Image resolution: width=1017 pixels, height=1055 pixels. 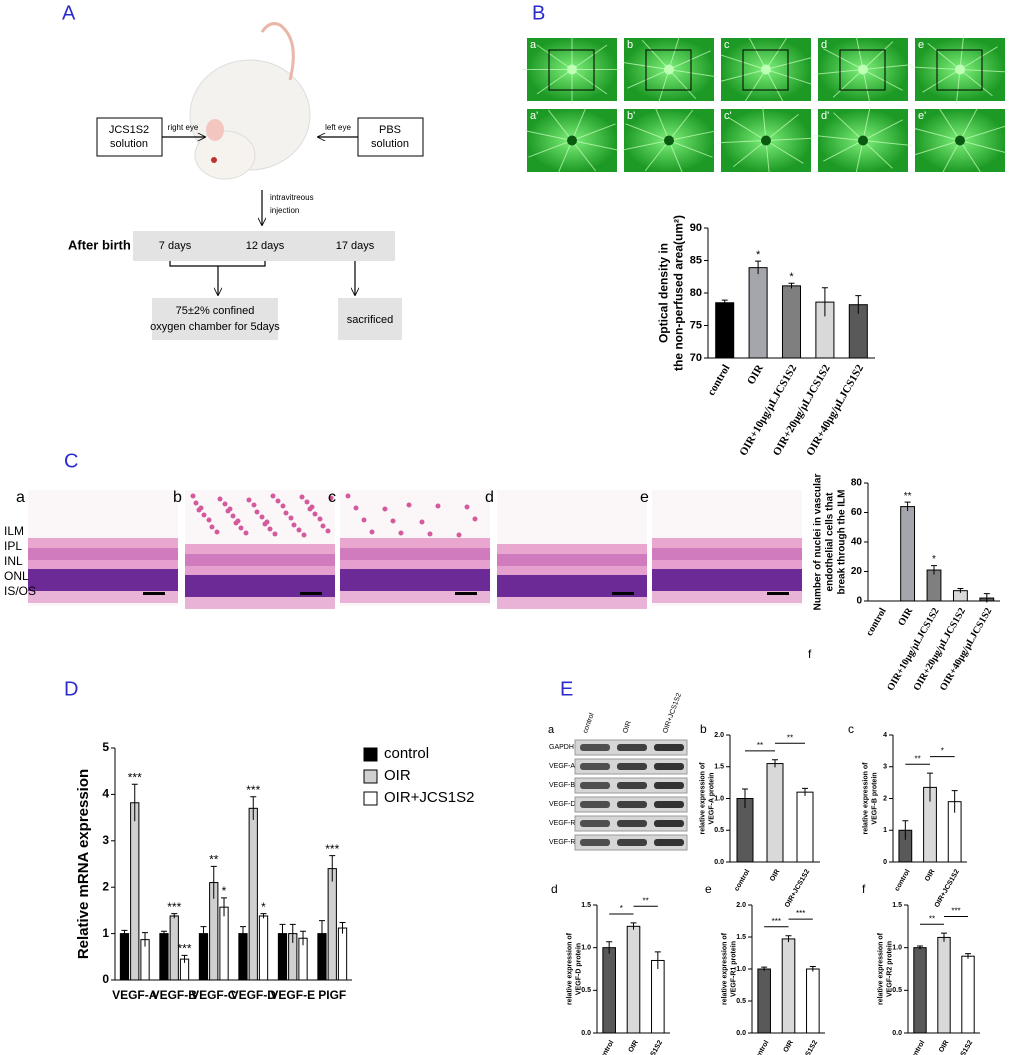 I want to click on y-tick-label: 75, so click(x=696, y=325).